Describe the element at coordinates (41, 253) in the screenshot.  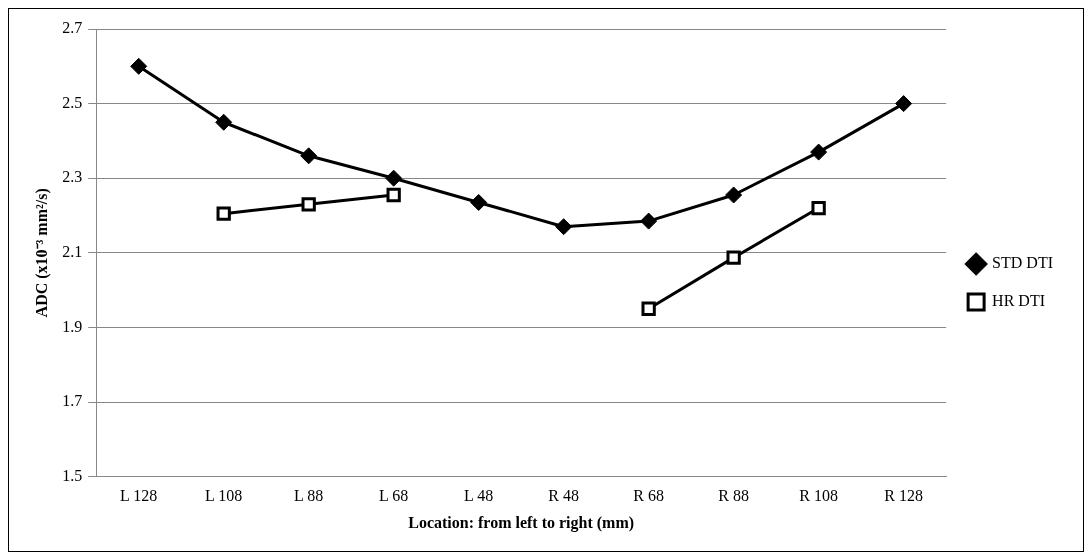
I see `y-axis-title: ADC (x10⁻³ mm²/s)` at that location.